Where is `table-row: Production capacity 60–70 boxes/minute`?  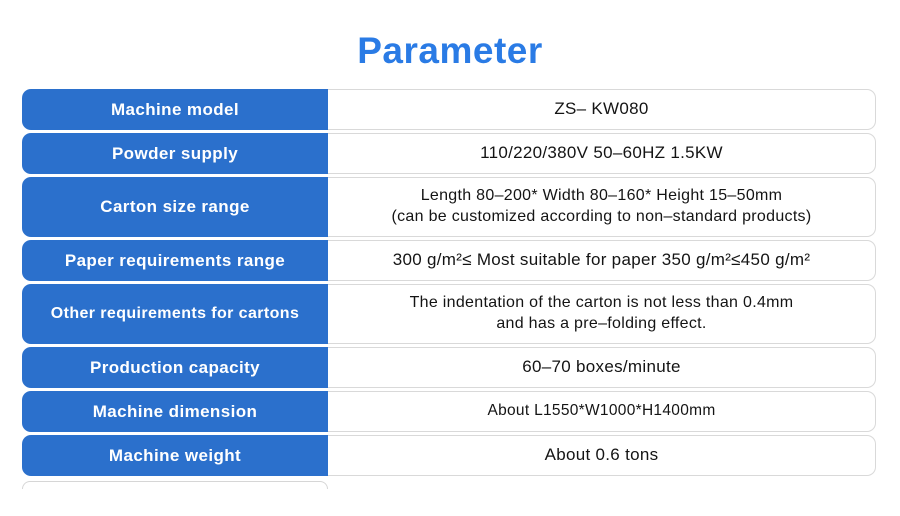
table-row: Production capacity 60–70 boxes/minute is located at coordinates (449, 367).